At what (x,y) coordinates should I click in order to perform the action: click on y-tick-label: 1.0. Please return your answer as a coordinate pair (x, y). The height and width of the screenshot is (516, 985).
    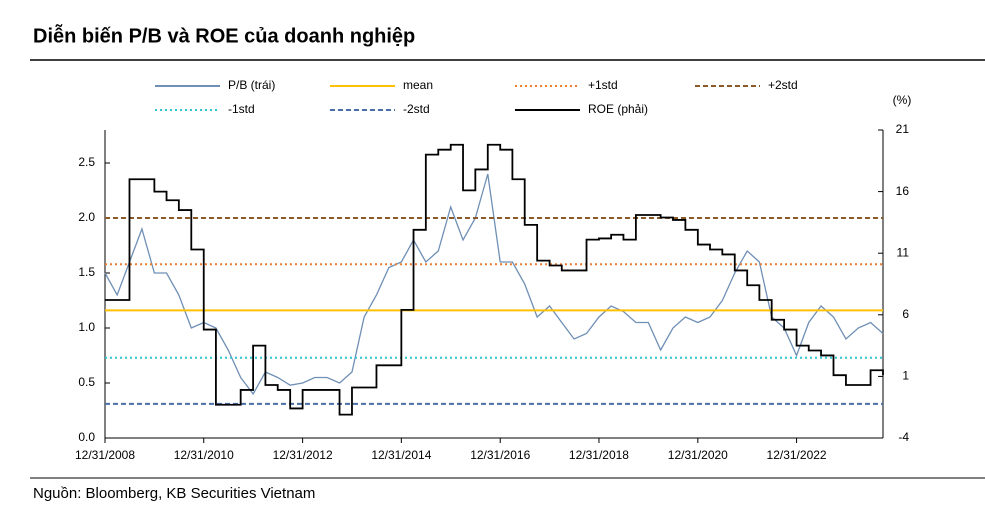
    Looking at the image, I should click on (86, 327).